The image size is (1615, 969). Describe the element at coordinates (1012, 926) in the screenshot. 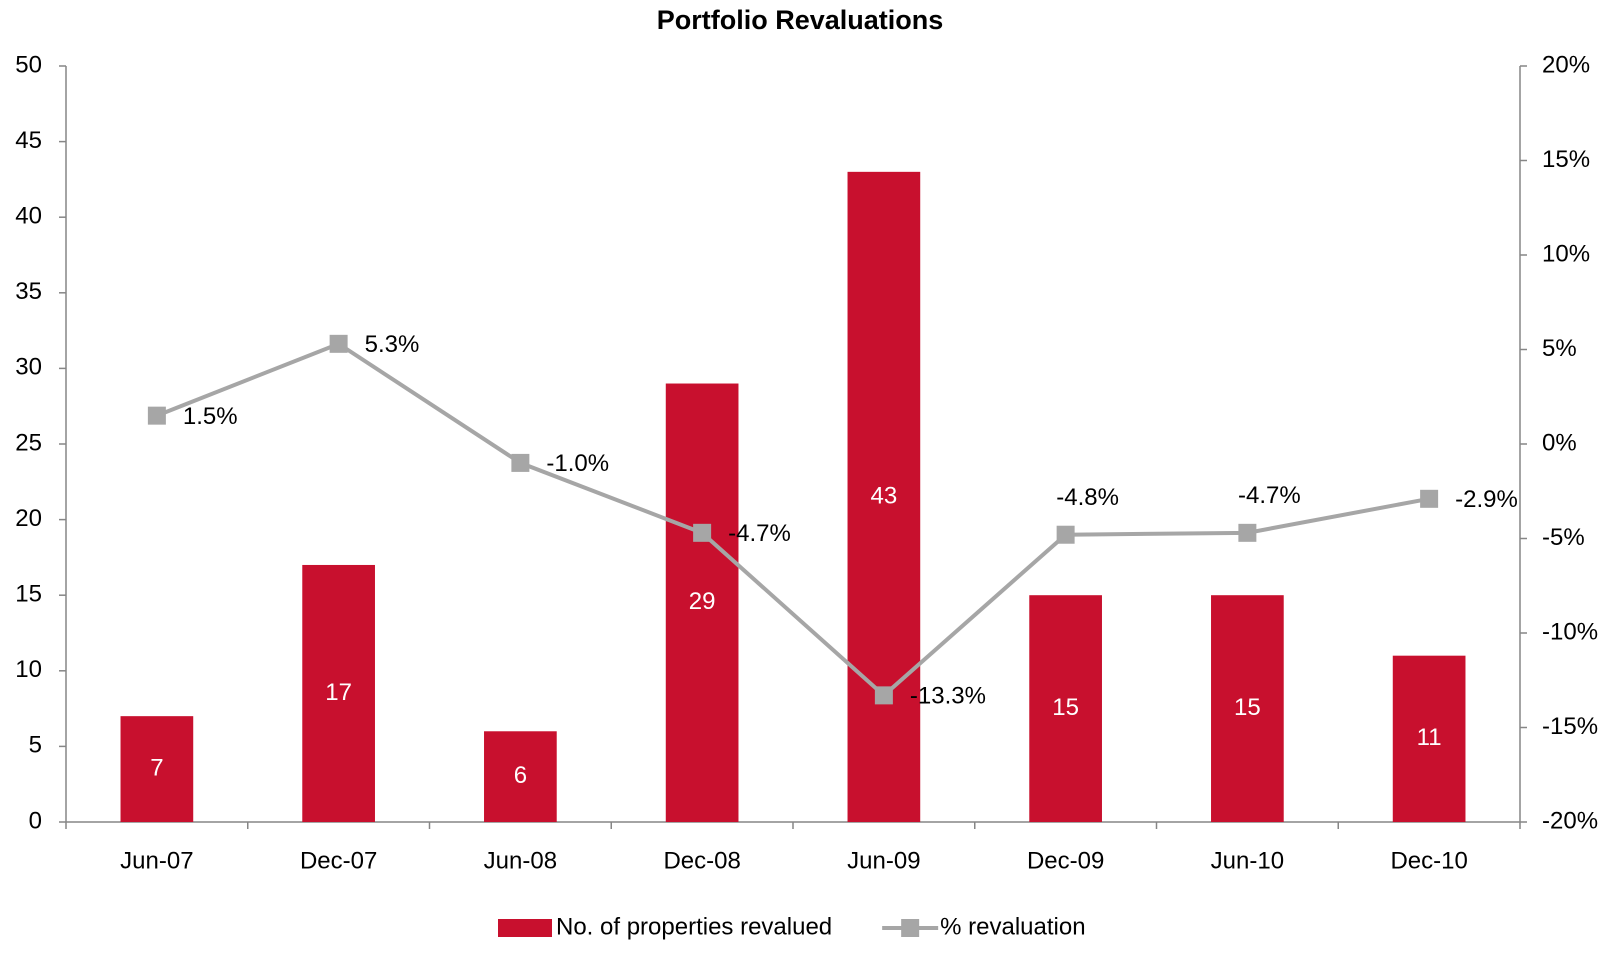

I see `legend-label: % revaluation` at that location.